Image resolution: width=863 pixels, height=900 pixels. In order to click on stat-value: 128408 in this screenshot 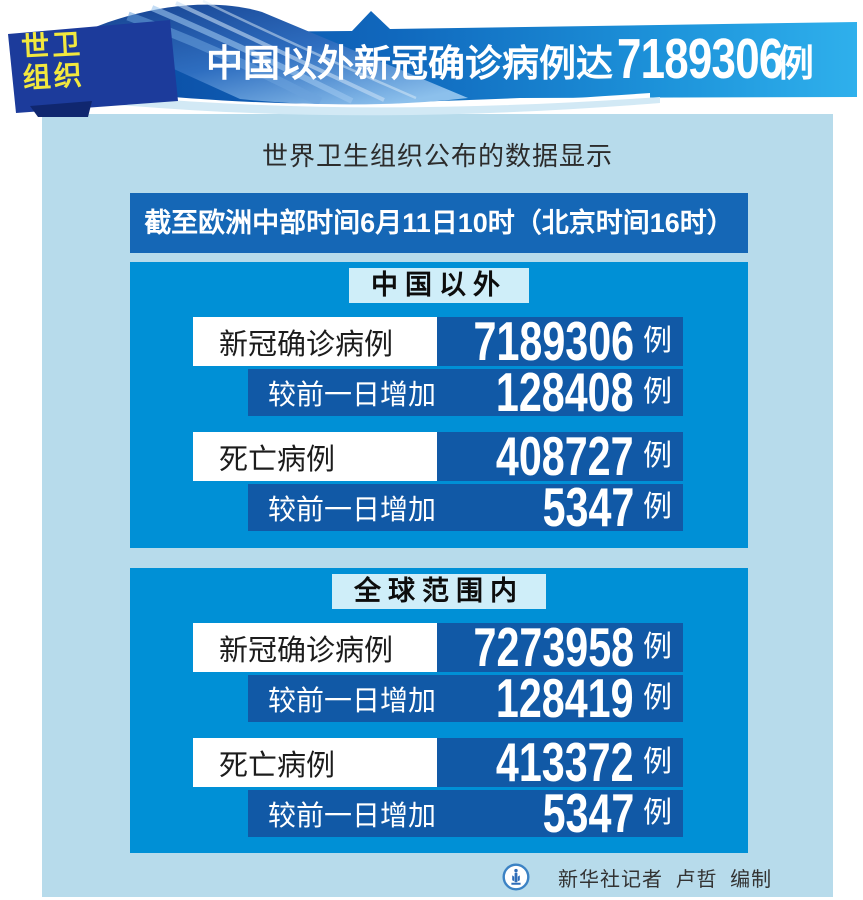, I will do `click(565, 392)`.